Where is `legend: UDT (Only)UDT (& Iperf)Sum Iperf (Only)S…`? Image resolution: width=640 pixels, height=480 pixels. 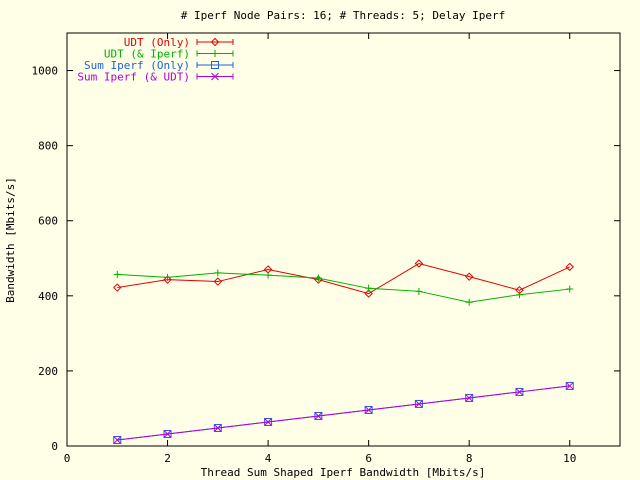
legend: UDT (Only)UDT (& Iperf)Sum Iperf (Only)S… is located at coordinates (155, 60).